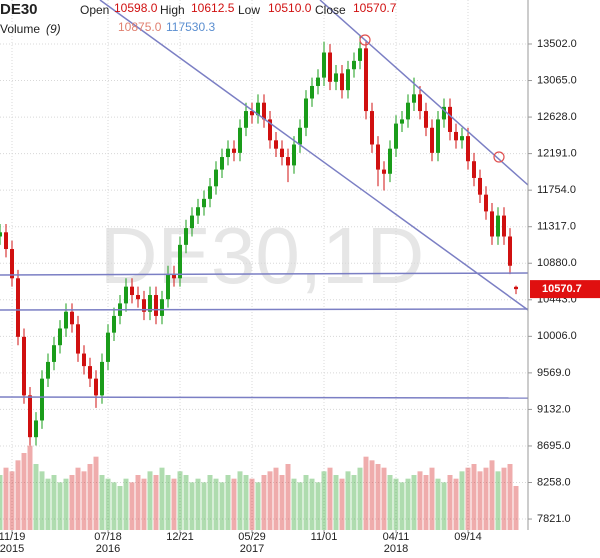 The image size is (600, 558). What do you see at coordinates (259, 487) in the screenshot?
I see `volume` at bounding box center [259, 487].